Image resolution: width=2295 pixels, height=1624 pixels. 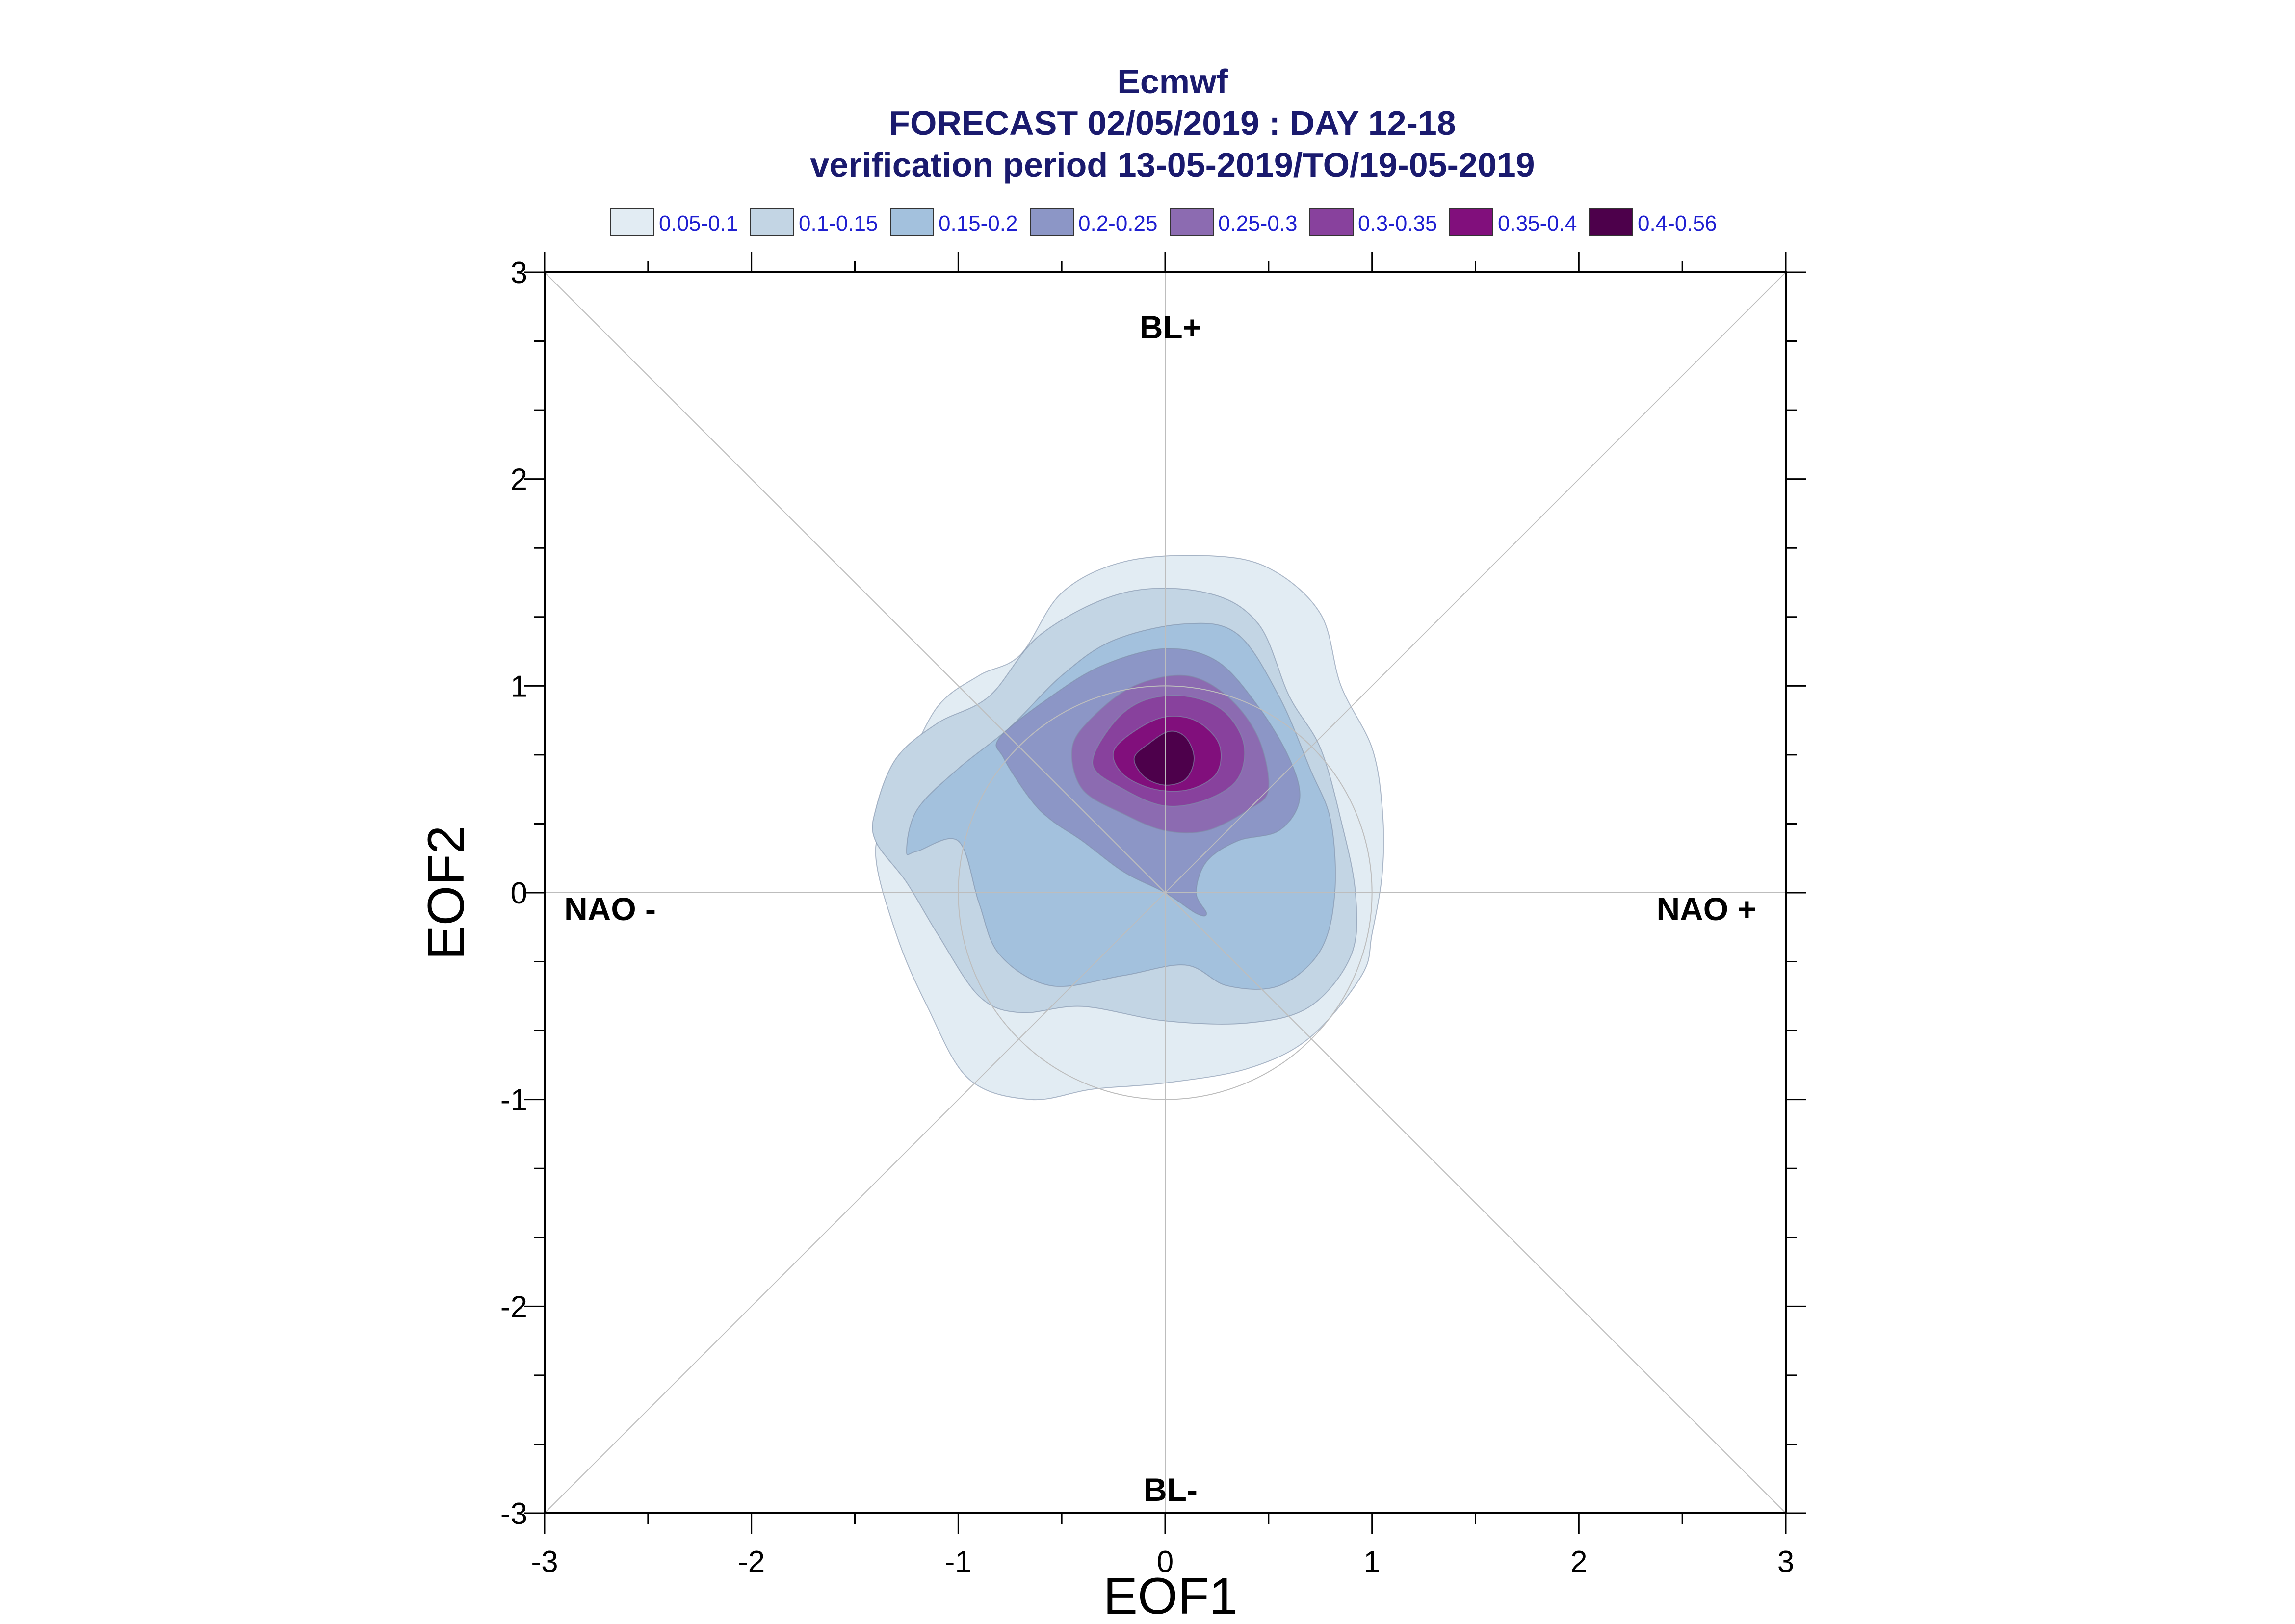 I want to click on x-tick-label: -1, so click(x=959, y=1562).